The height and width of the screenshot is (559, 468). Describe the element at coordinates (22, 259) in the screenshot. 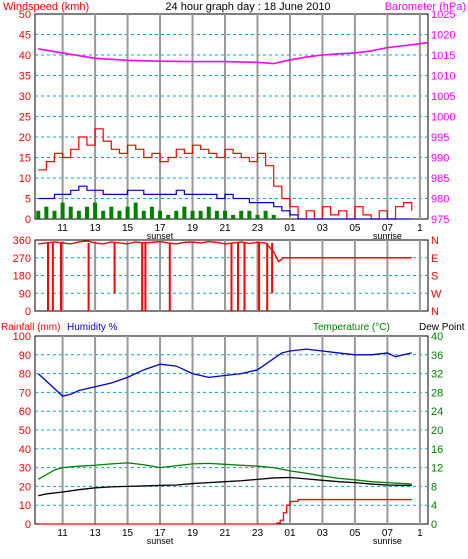

I see `left-tick-label: 270` at that location.